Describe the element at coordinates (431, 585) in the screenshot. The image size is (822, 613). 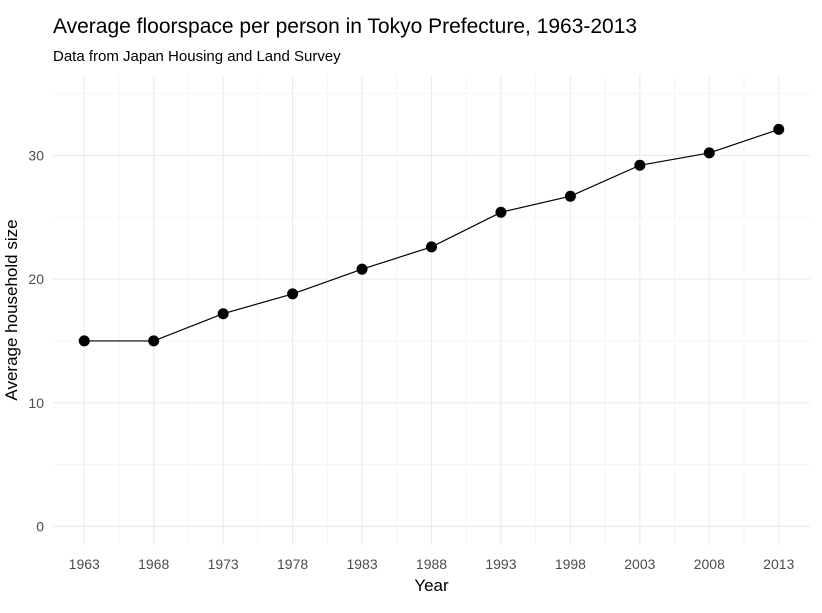
I see `x-axis-title: Year` at that location.